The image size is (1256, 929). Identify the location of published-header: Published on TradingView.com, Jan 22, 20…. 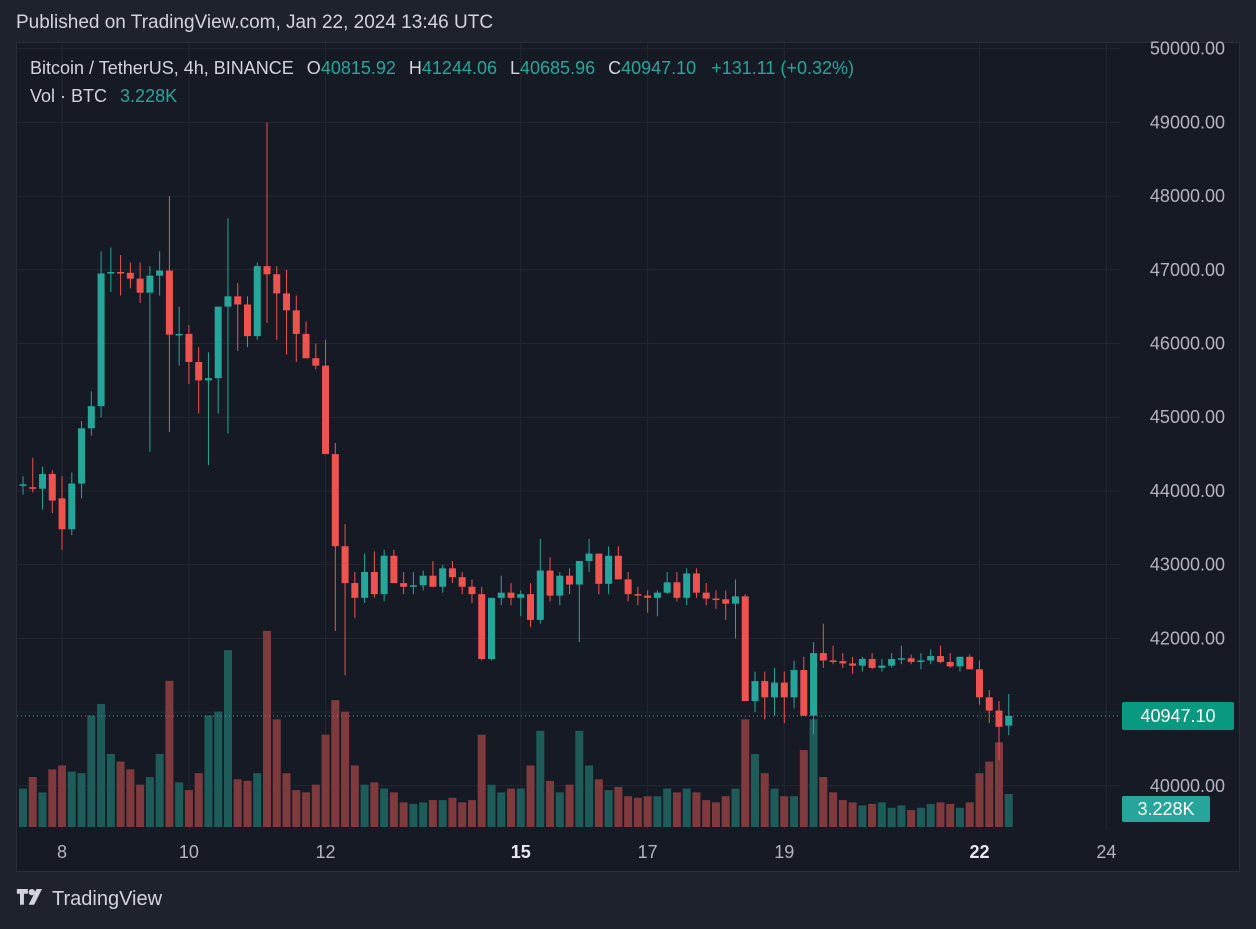
(255, 22).